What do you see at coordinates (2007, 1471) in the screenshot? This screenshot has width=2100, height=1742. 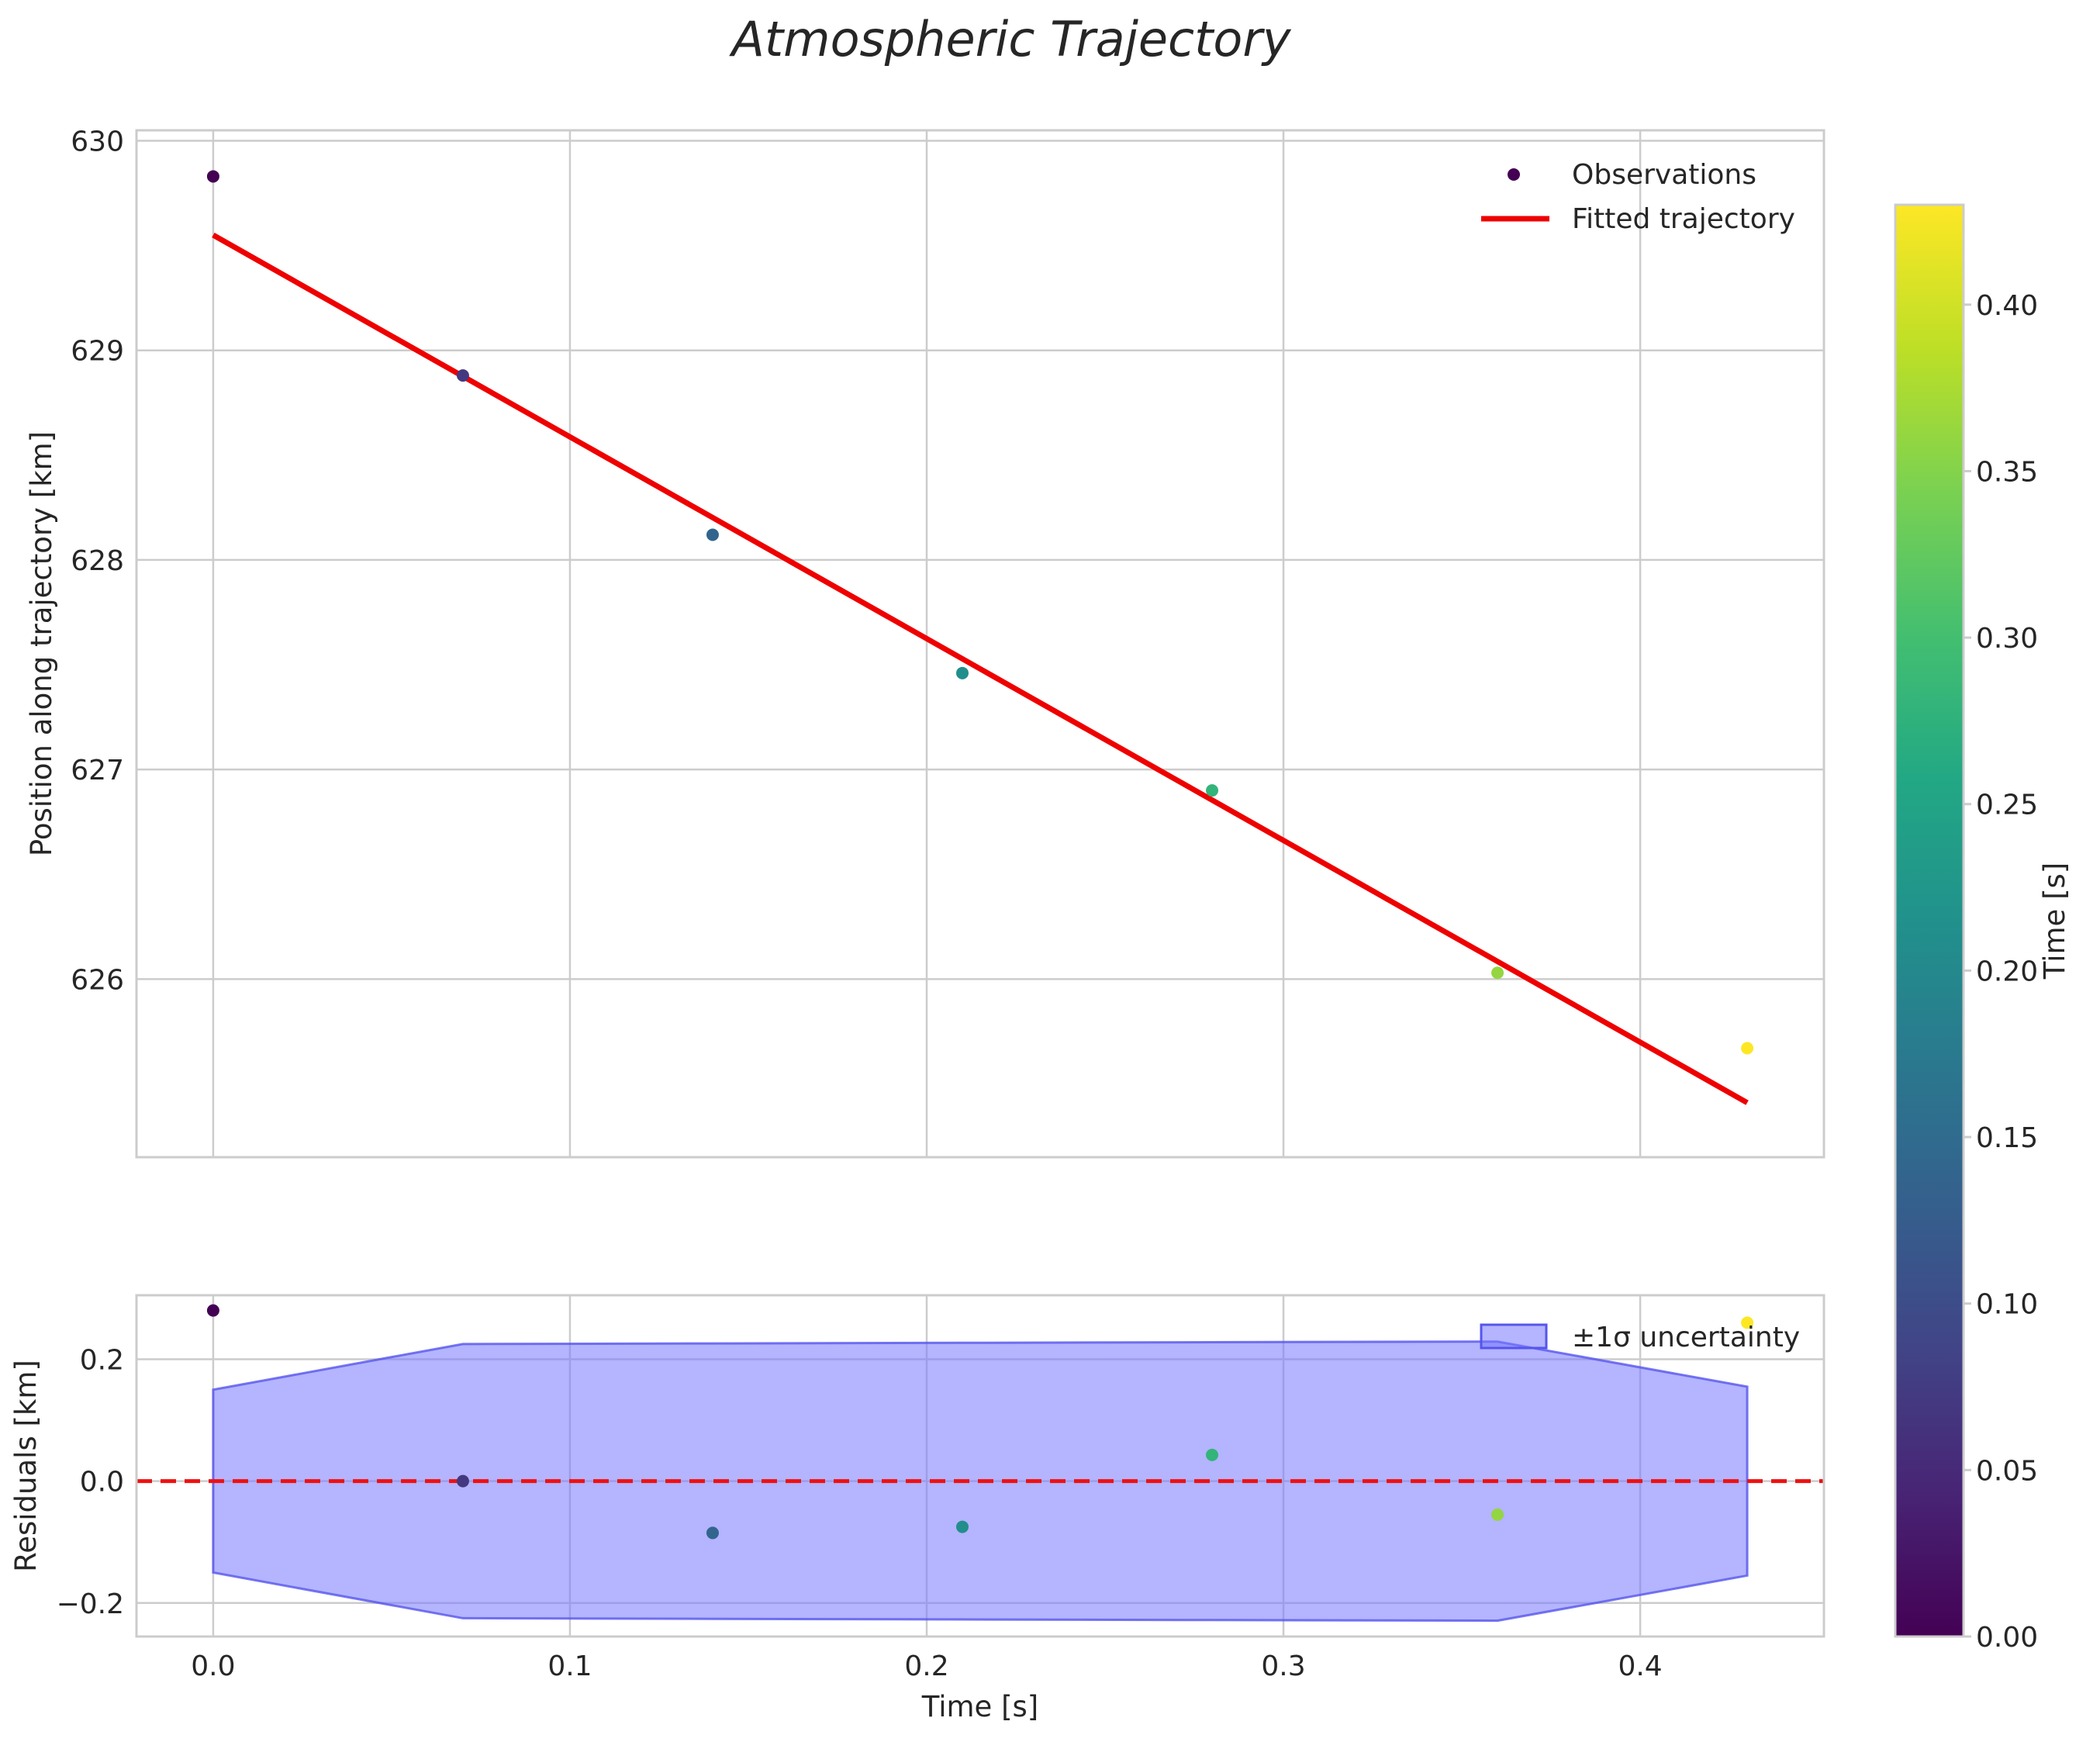 I see `colorbar-tick-label: 0.05` at bounding box center [2007, 1471].